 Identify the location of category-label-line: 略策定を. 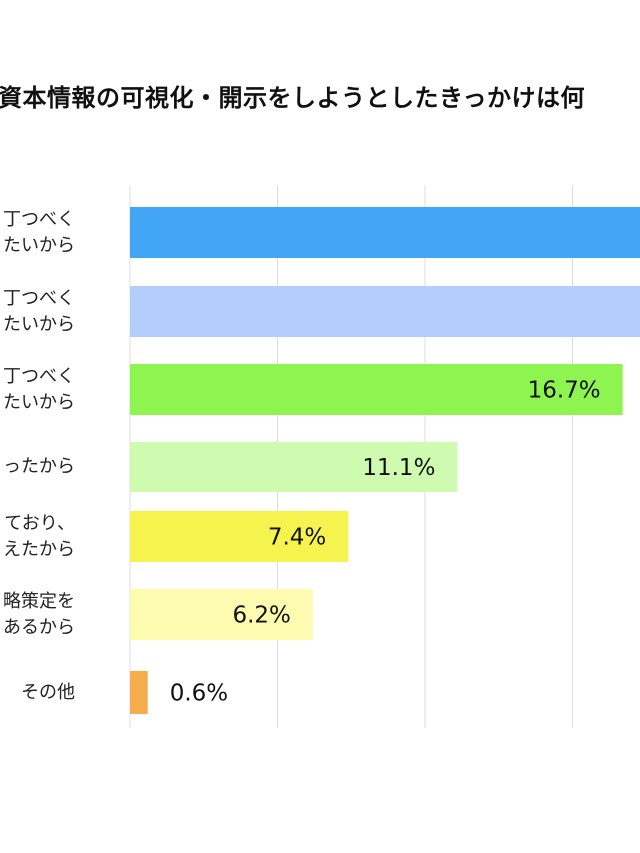
(39, 601).